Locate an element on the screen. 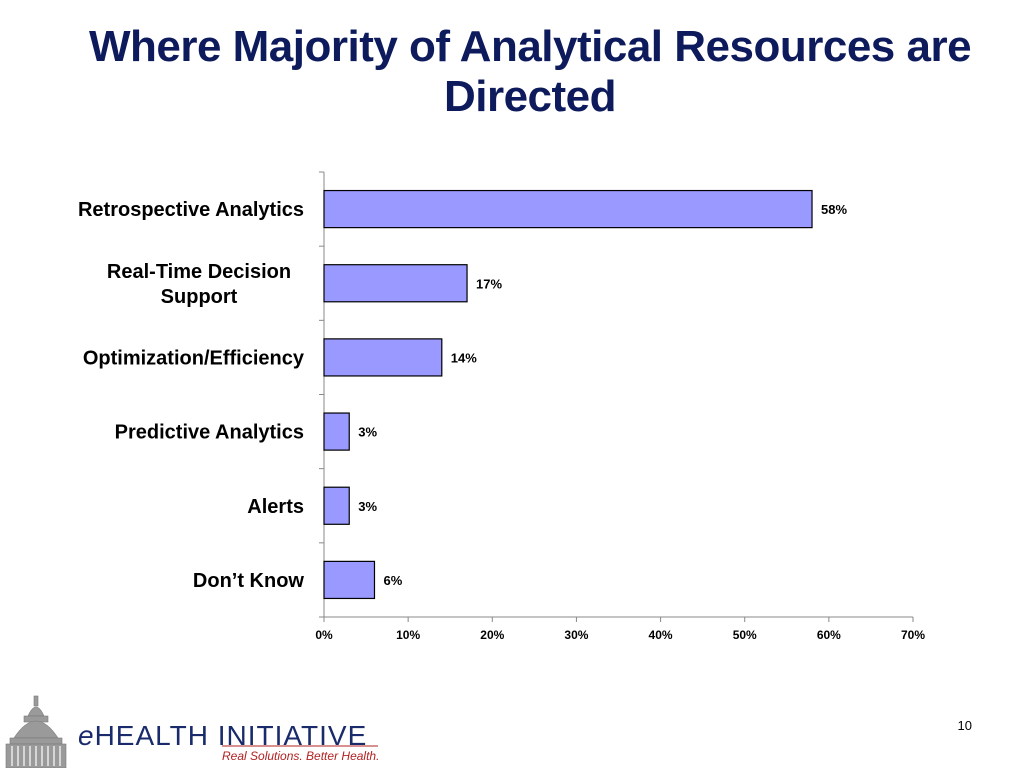 This screenshot has width=1024, height=768. x-tick-label: 30% is located at coordinates (576, 635).